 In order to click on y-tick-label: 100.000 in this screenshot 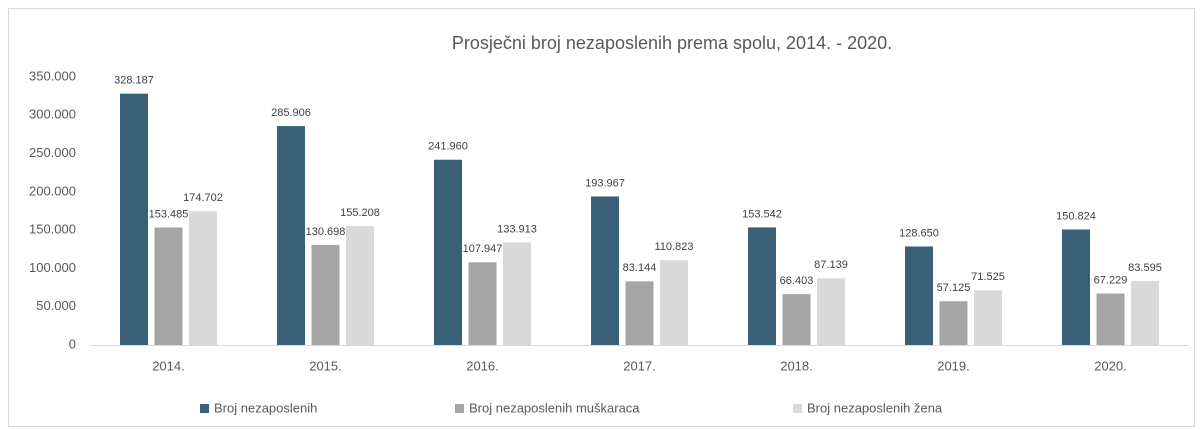, I will do `click(52, 267)`.